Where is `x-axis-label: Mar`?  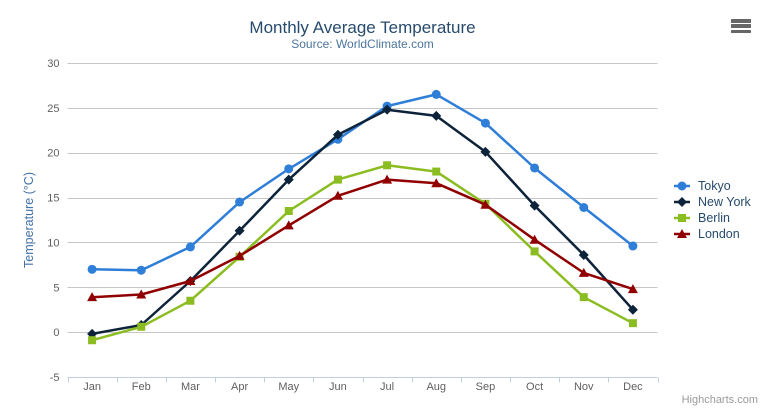 x-axis-label: Mar is located at coordinates (190, 387).